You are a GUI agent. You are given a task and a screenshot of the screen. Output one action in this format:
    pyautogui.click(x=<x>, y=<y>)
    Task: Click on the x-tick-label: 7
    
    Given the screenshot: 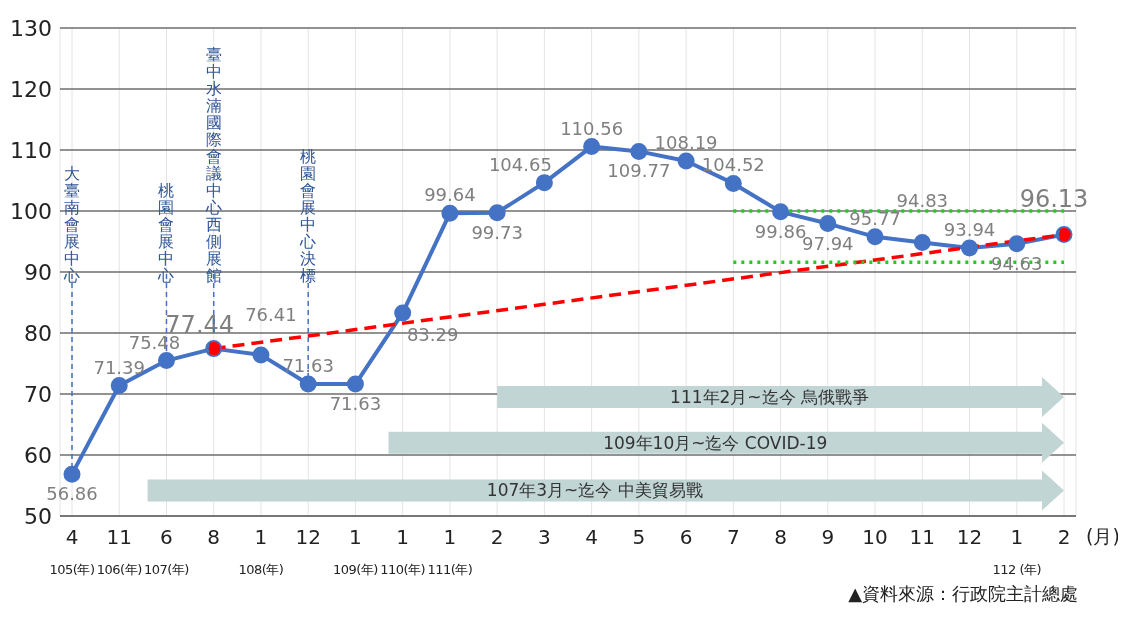 What is the action you would take?
    pyautogui.click(x=733, y=537)
    